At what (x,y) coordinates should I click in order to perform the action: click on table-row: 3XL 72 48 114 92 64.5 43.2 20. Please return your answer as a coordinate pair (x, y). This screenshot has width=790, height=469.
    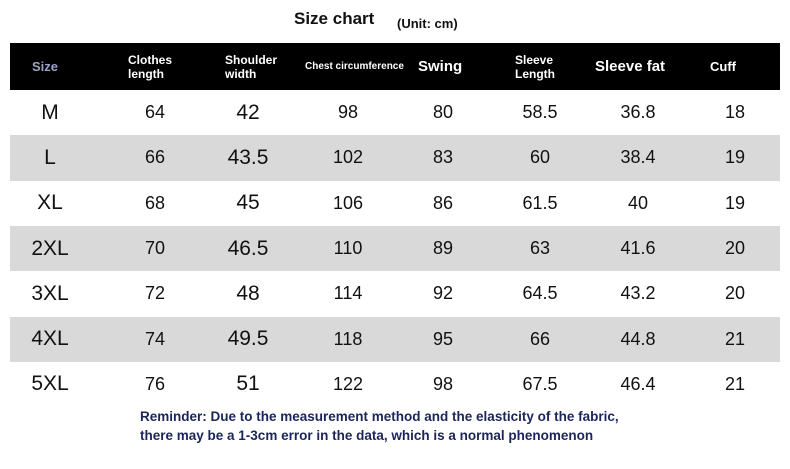
    Looking at the image, I should click on (395, 293).